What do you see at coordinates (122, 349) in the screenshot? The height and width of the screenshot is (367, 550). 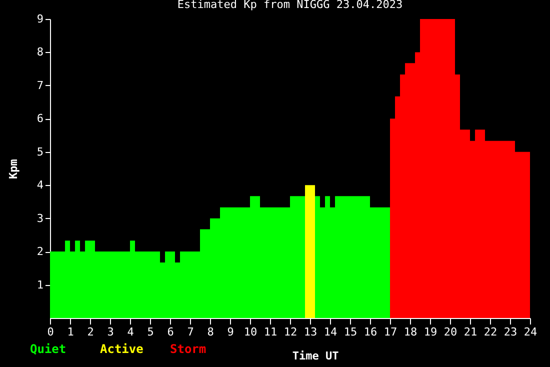 I see `text: Active` at bounding box center [122, 349].